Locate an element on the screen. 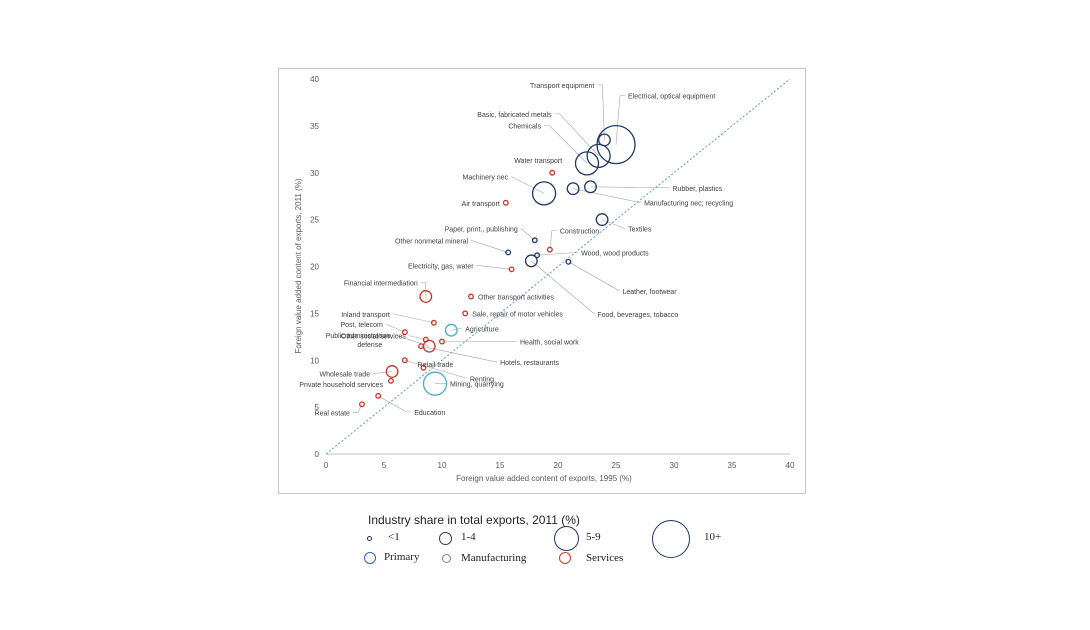  leader-line-chemicals is located at coordinates (566, 144).